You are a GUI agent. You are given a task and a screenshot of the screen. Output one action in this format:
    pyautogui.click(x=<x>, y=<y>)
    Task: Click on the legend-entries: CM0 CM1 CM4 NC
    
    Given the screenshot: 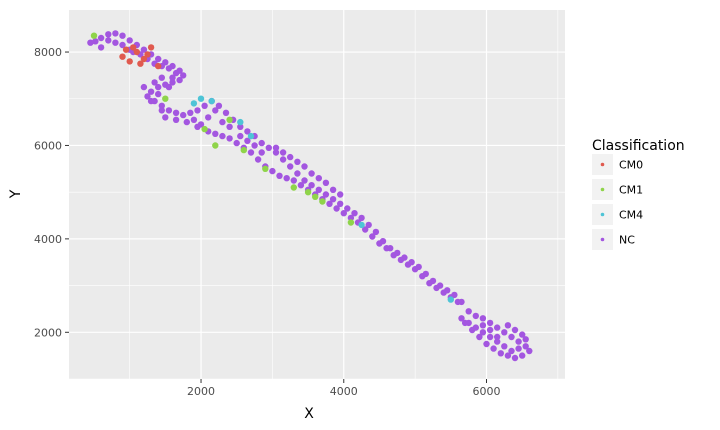 What is the action you would take?
    pyautogui.click(x=617, y=202)
    